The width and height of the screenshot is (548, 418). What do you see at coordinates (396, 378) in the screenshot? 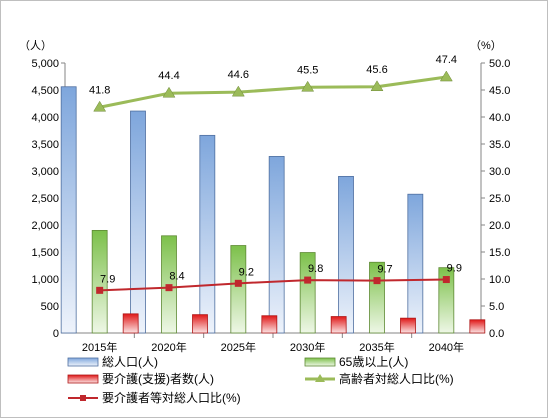
I see `legend-label: 高齢者対総人口比(%)` at bounding box center [396, 378].